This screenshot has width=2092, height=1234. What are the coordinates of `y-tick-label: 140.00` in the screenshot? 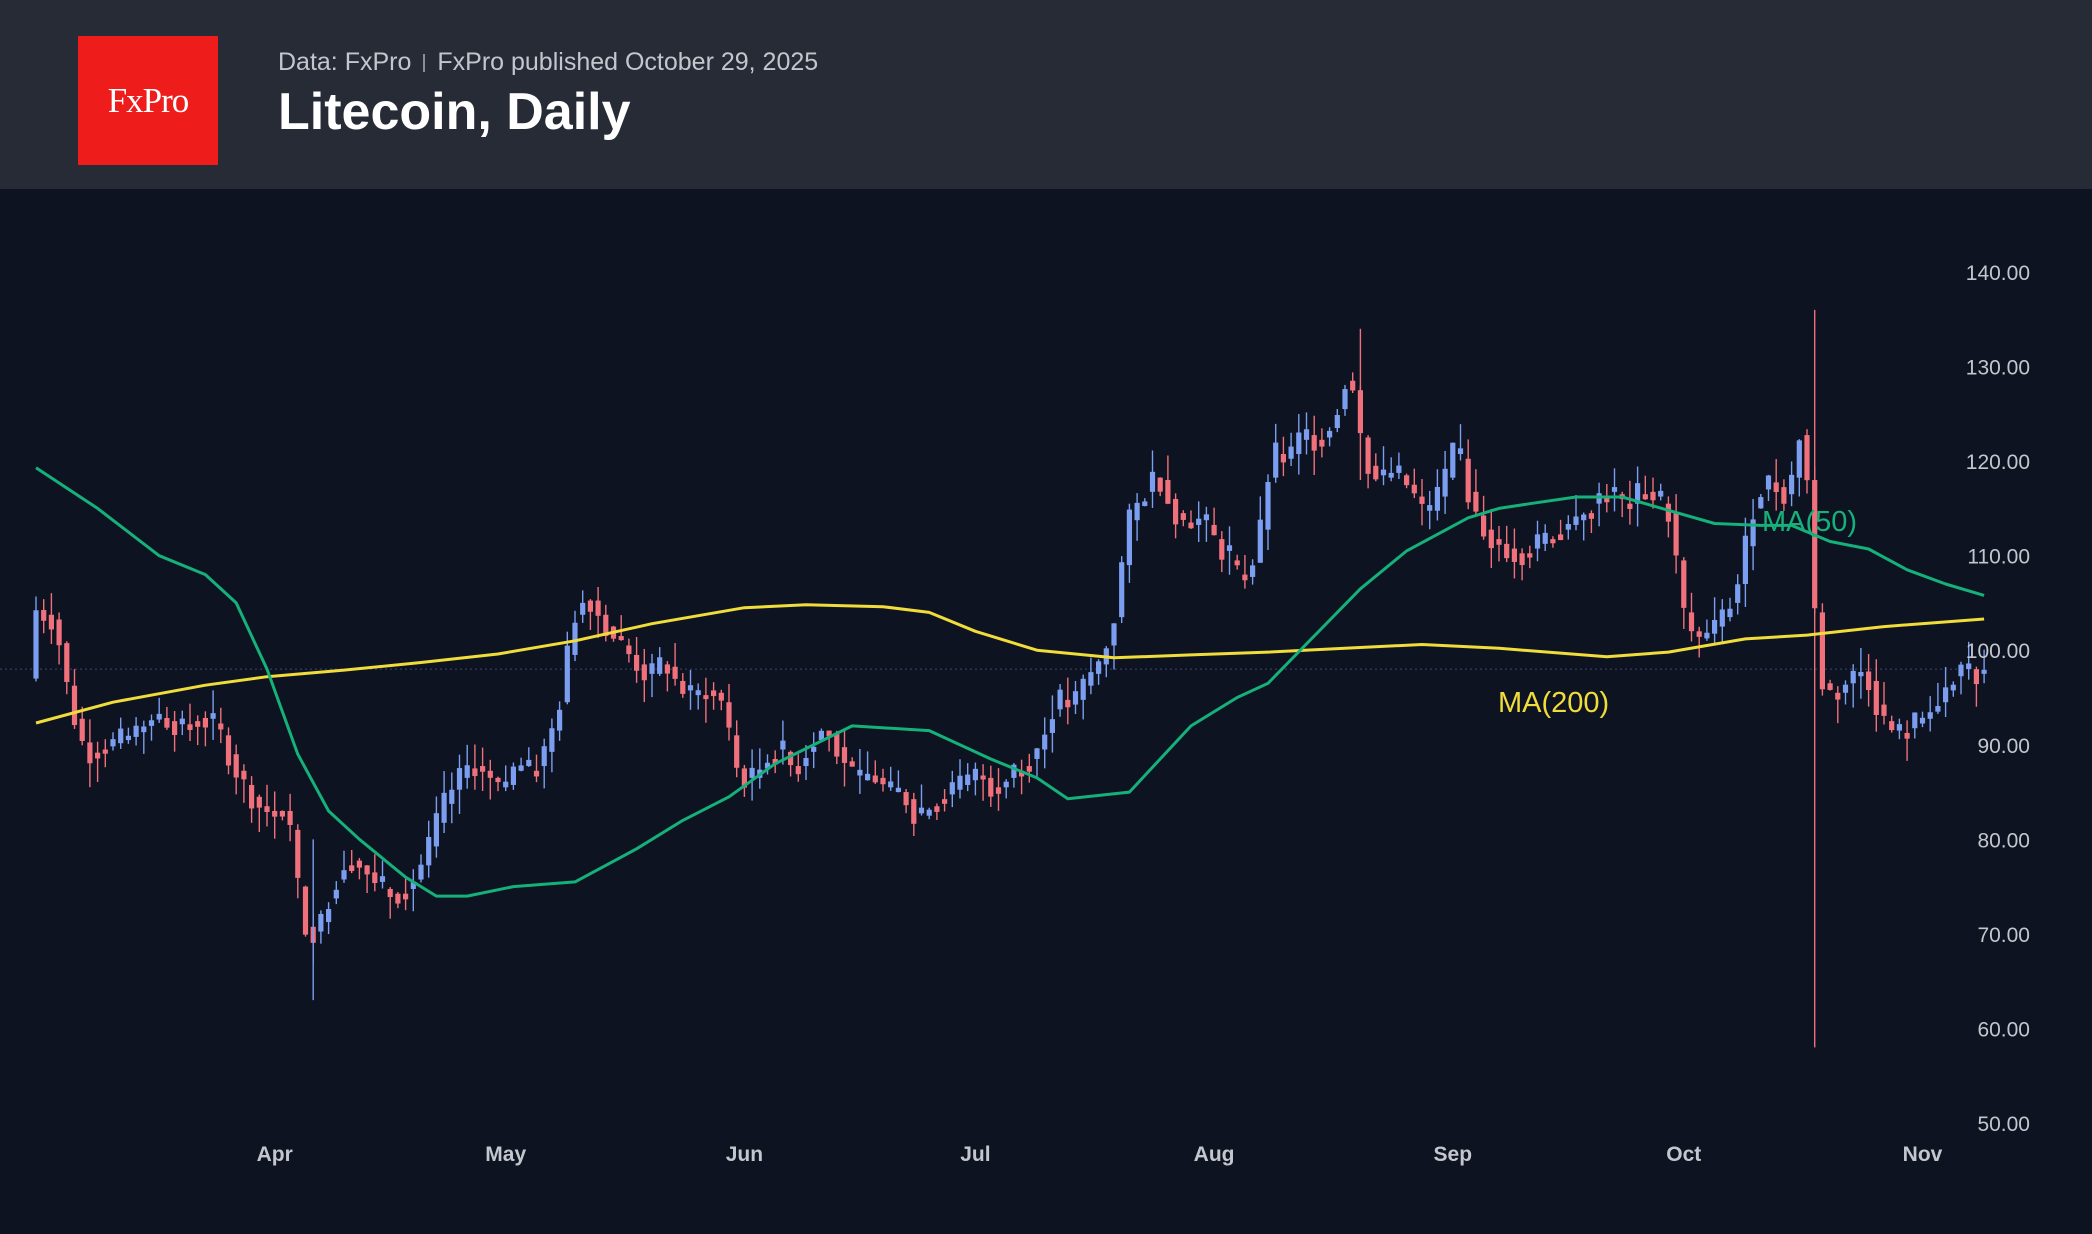 It's located at (1998, 273).